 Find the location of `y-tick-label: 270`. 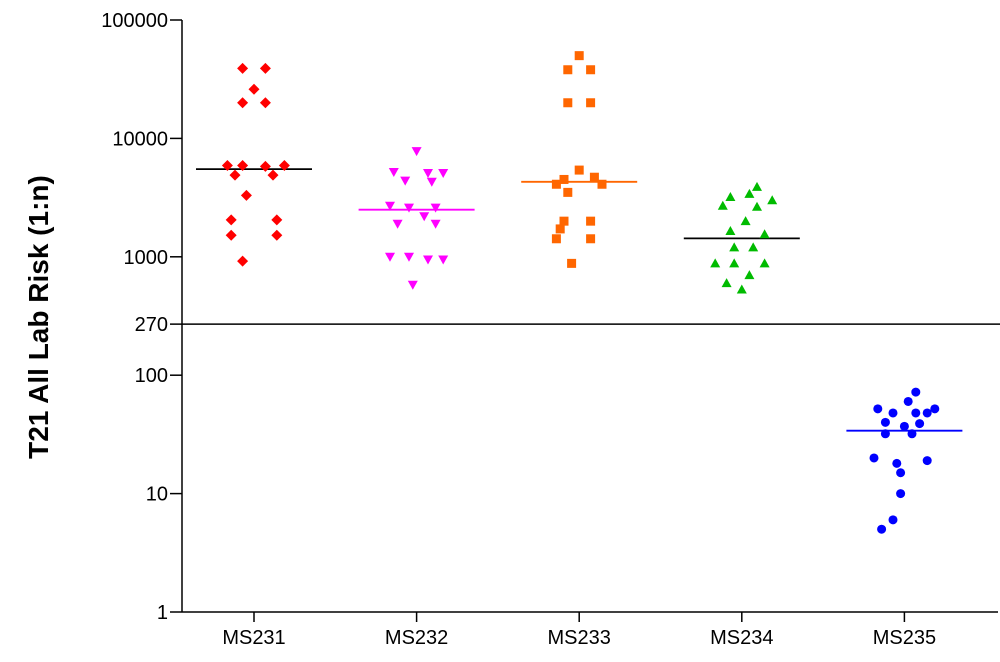

y-tick-label: 270 is located at coordinates (151, 325).